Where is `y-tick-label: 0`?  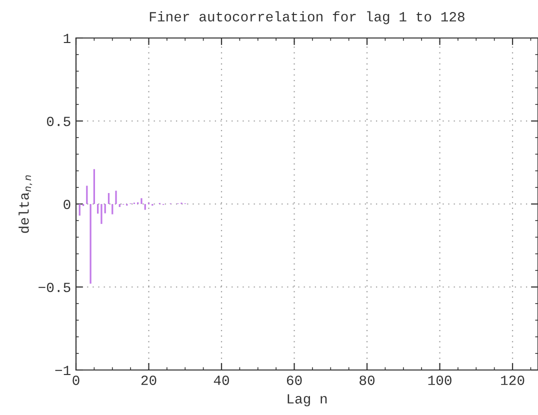 y-tick-label: 0 is located at coordinates (67, 205).